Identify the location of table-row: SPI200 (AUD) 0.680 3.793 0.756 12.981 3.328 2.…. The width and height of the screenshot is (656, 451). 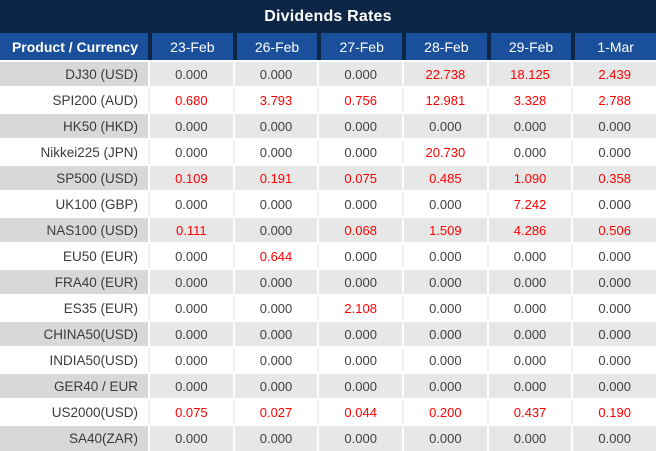
(328, 100).